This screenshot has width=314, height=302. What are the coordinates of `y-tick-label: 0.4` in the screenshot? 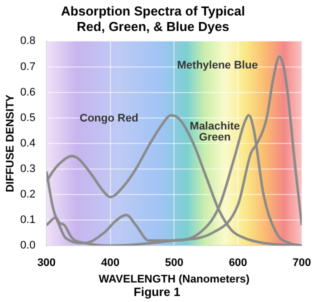 It's located at (28, 143).